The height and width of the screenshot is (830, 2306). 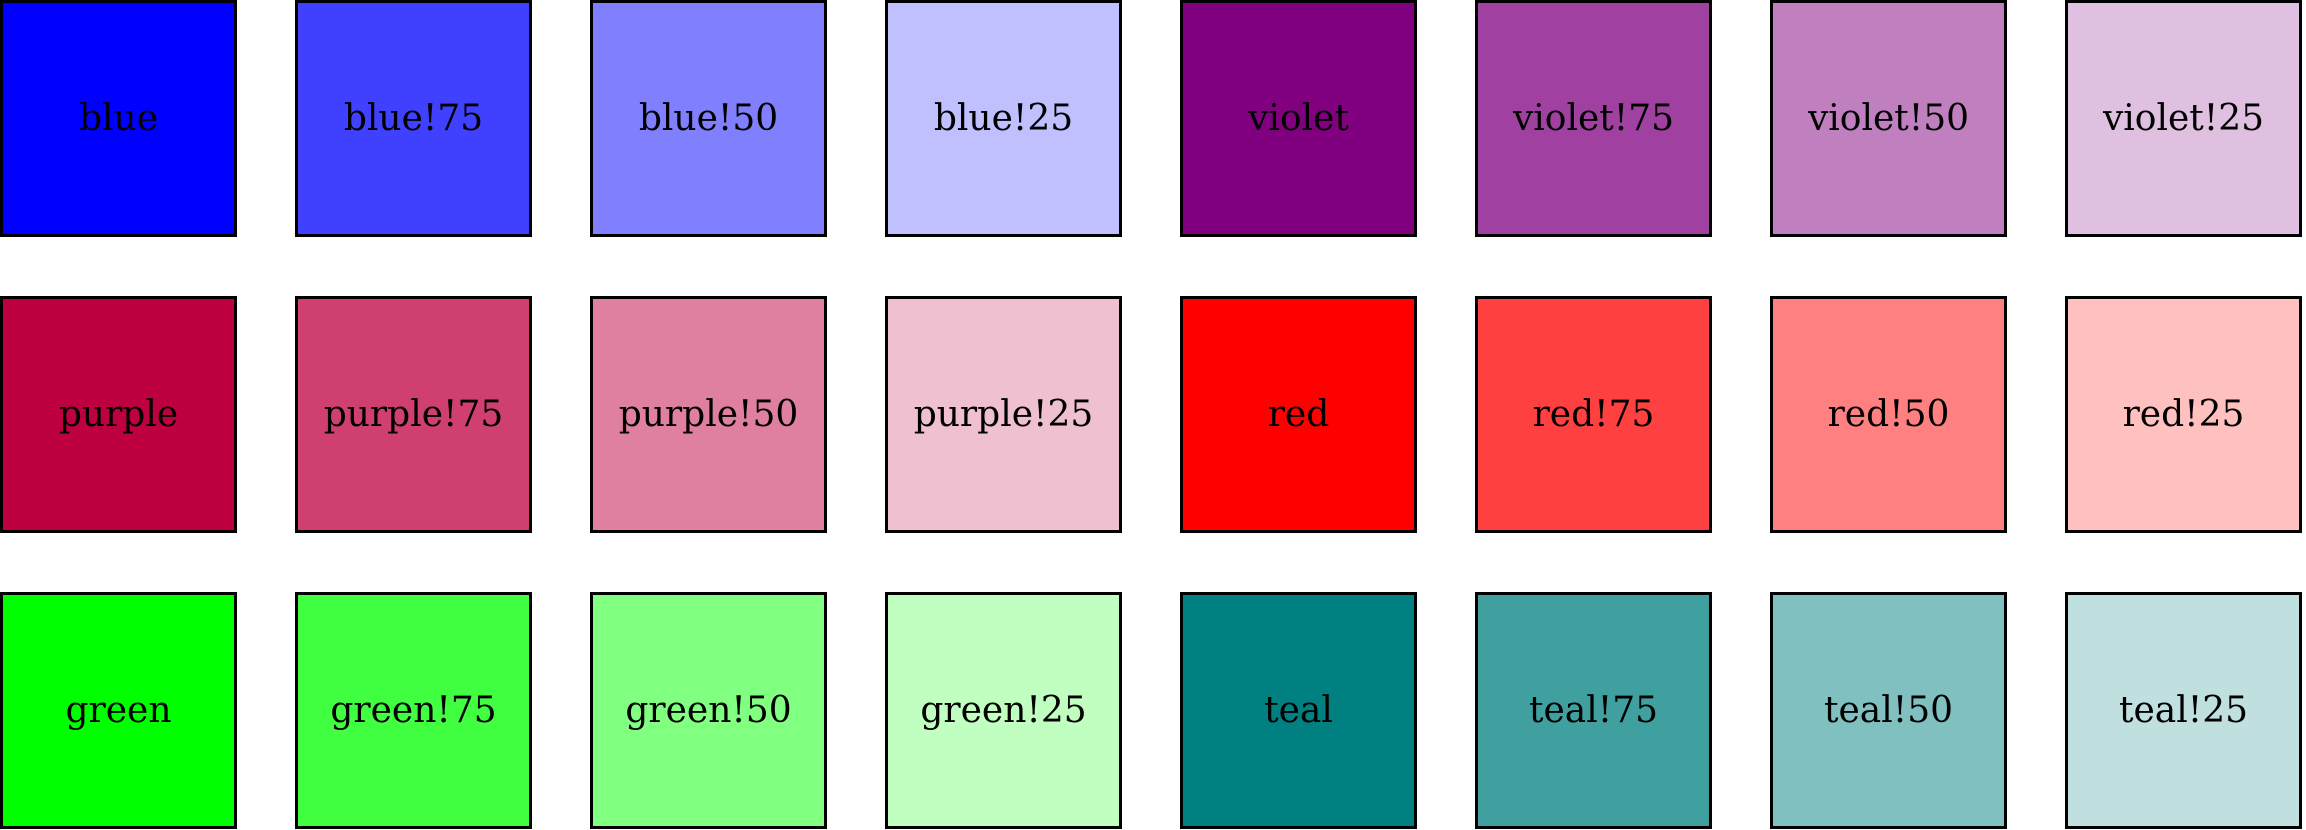 I want to click on swatch-violet-50: violet!50, so click(x=1888, y=118).